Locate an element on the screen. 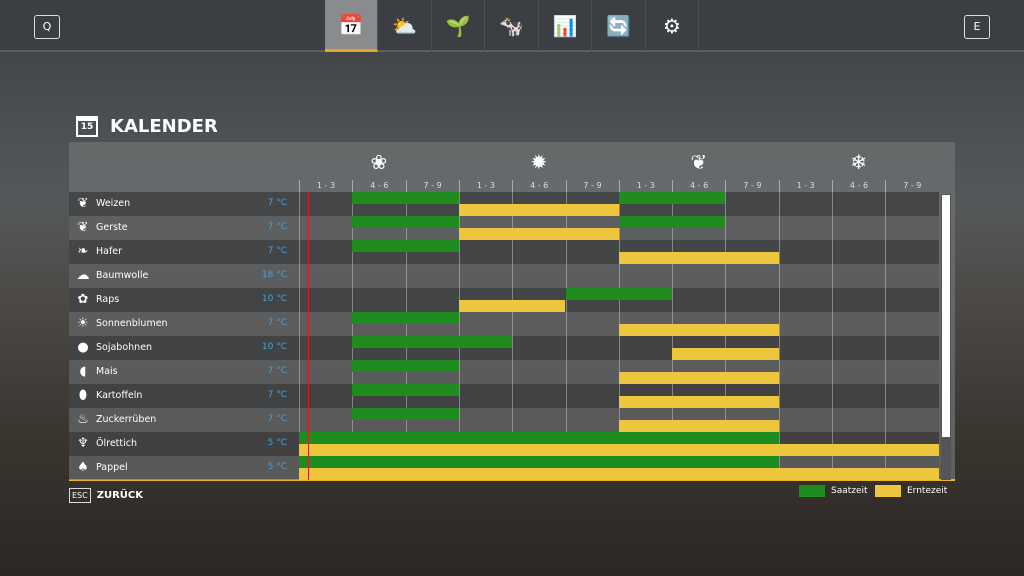 The width and height of the screenshot is (1024, 576). tab-cycle: 🔄 is located at coordinates (619, 26).